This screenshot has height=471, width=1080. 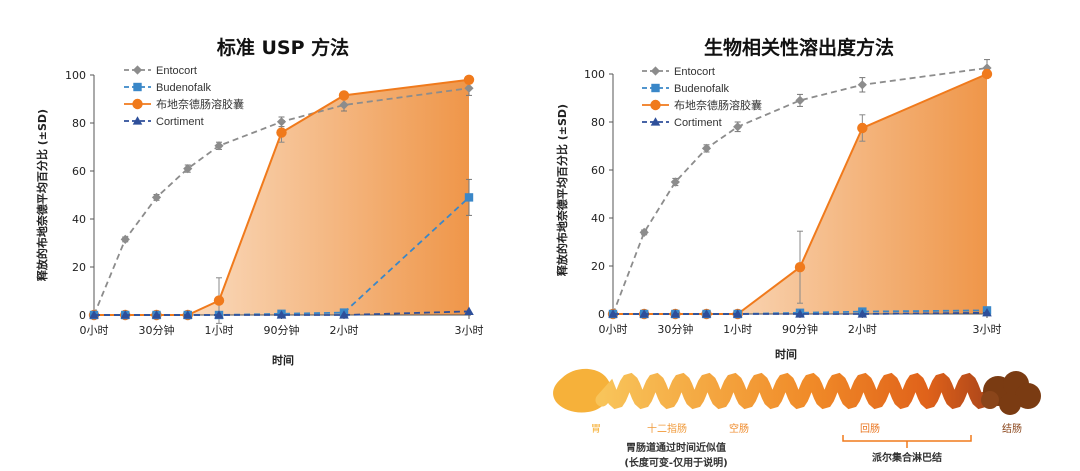 I want to click on legend-label: Cortiment, so click(x=698, y=123).